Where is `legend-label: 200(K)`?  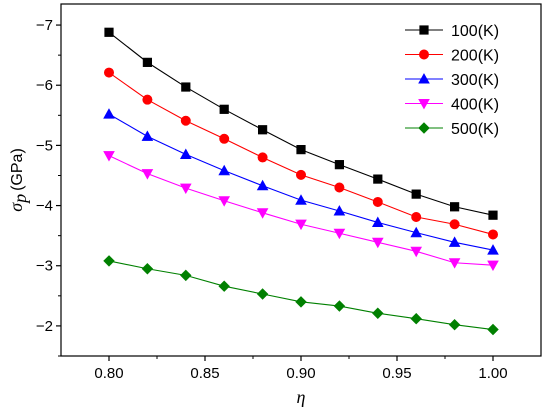 legend-label: 200(K) is located at coordinates (475, 56).